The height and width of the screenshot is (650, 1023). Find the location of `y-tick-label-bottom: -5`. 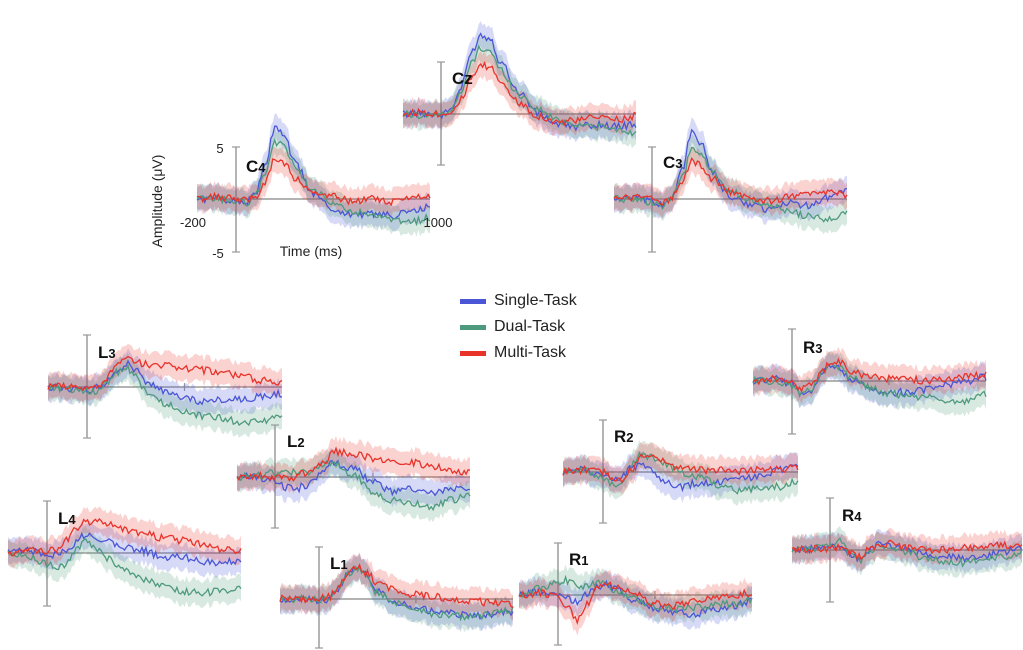

y-tick-label-bottom: -5 is located at coordinates (218, 253).